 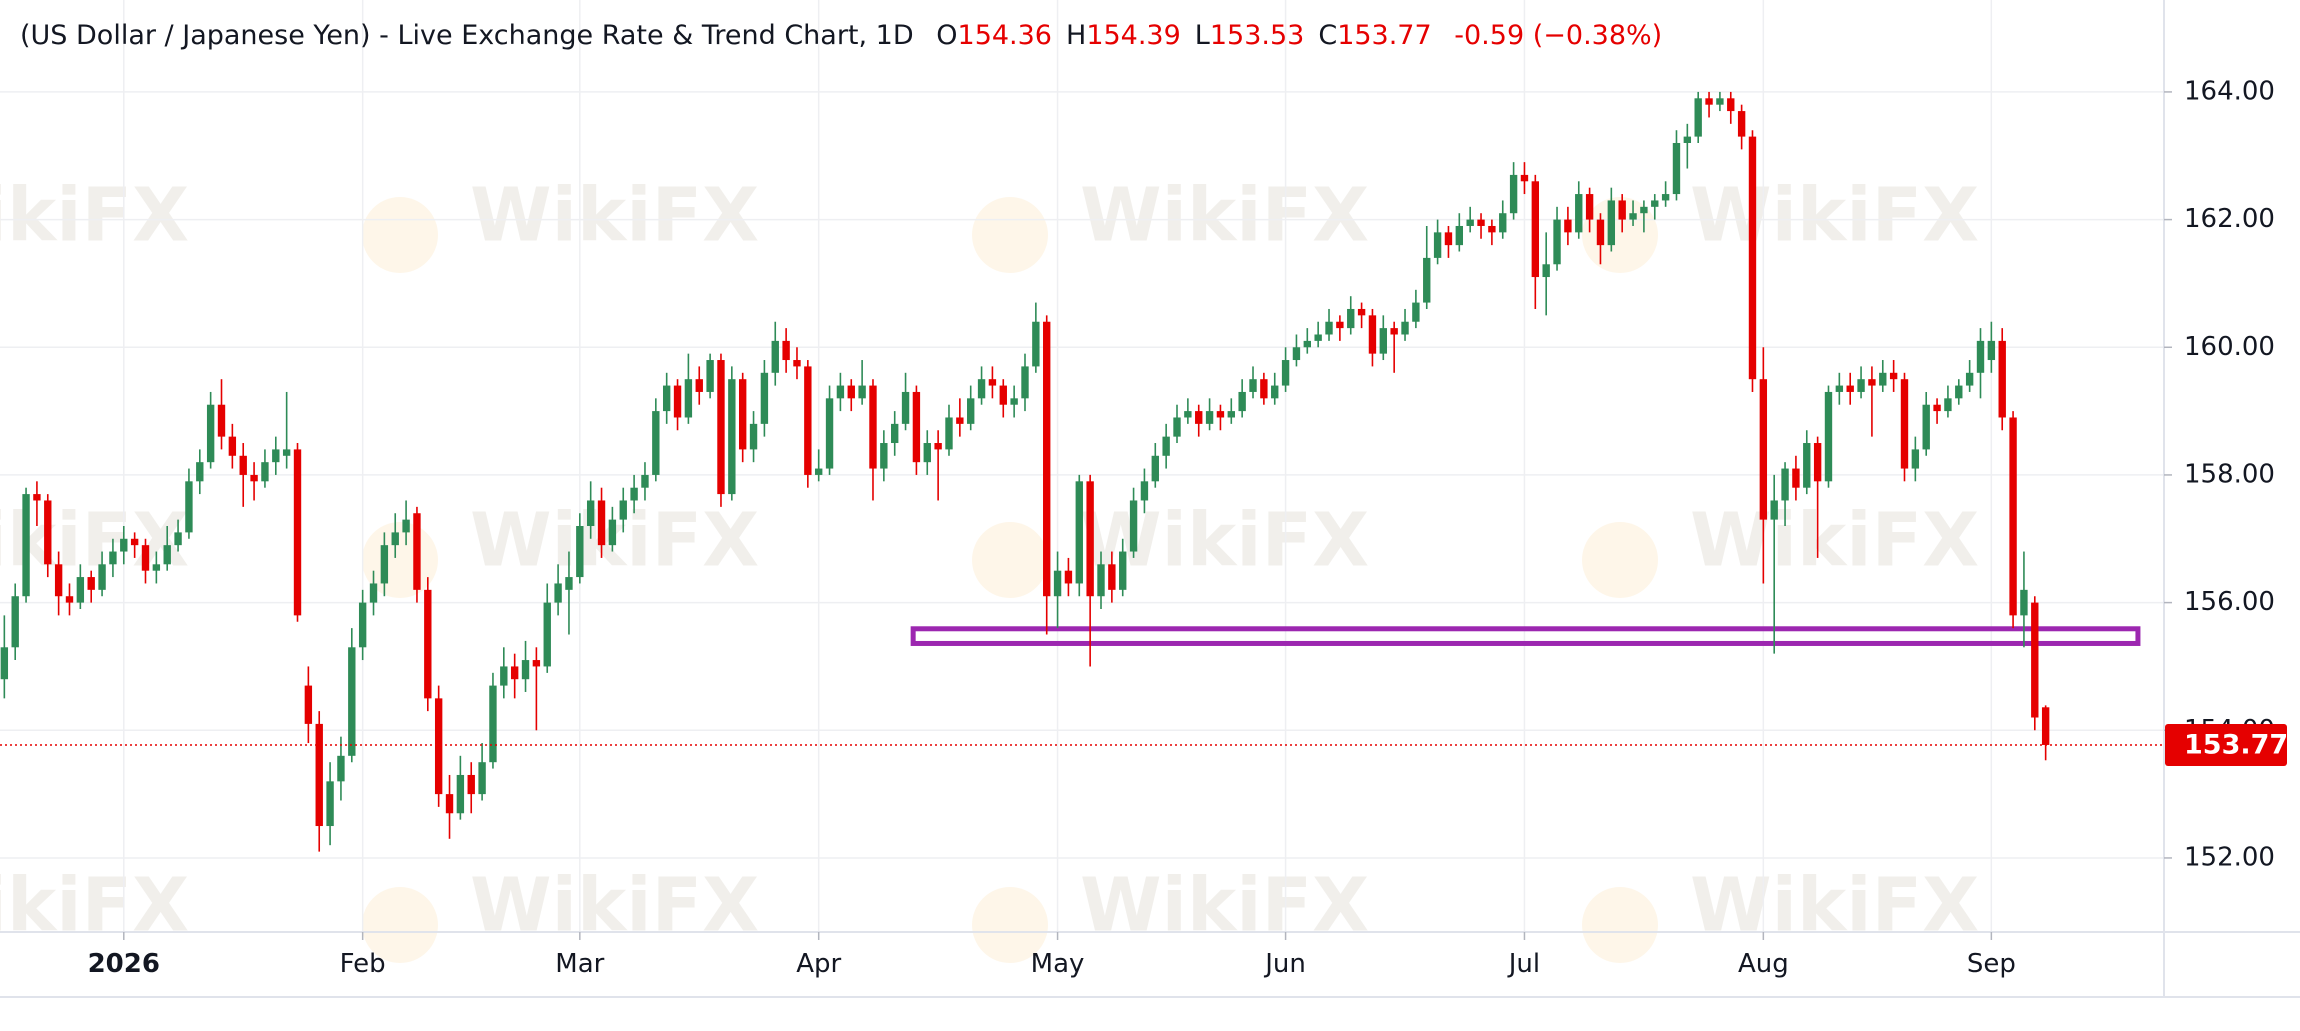 What do you see at coordinates (1525, 636) in the screenshot?
I see `support-zone` at bounding box center [1525, 636].